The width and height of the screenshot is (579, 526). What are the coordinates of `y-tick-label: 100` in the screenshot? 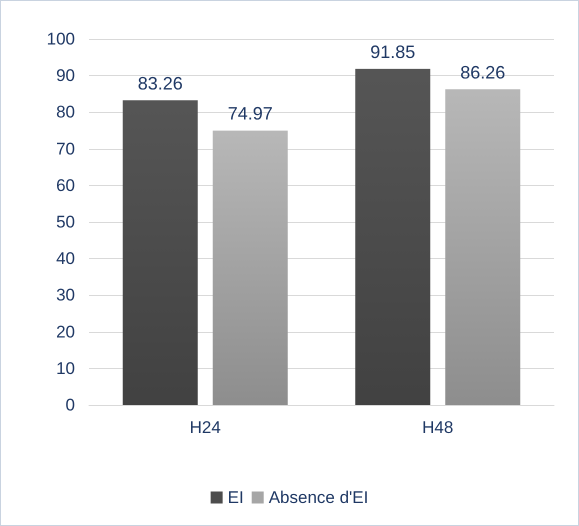 It's located at (60, 39).